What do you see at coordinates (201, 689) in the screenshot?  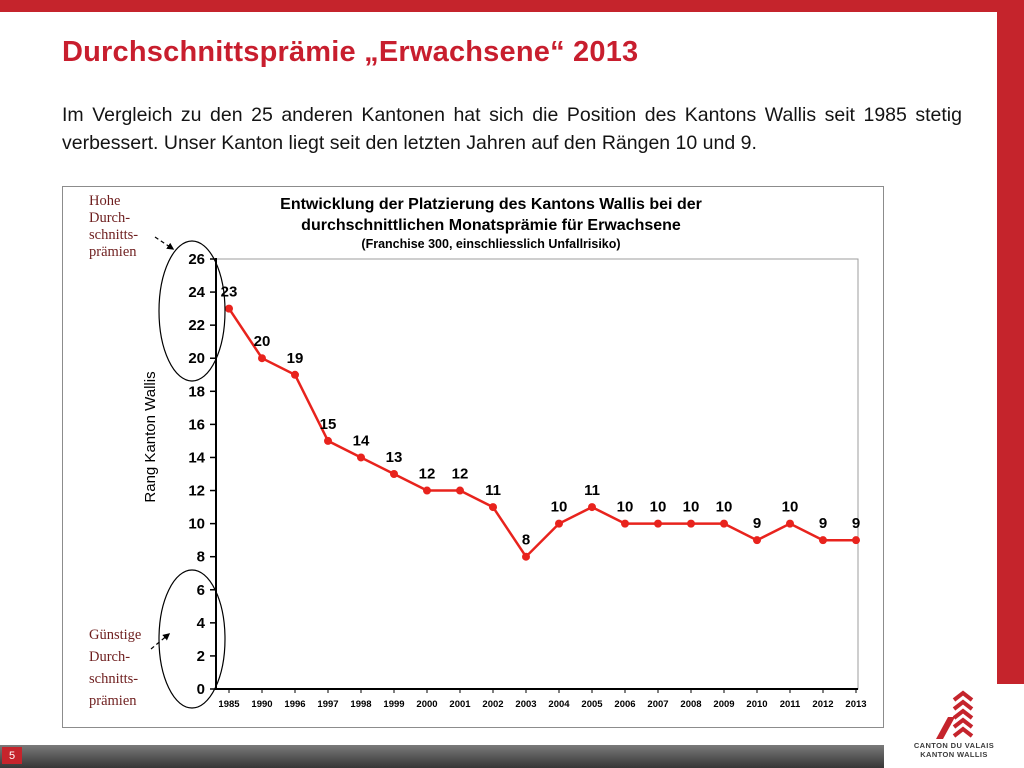 I see `svg-text: 0` at bounding box center [201, 689].